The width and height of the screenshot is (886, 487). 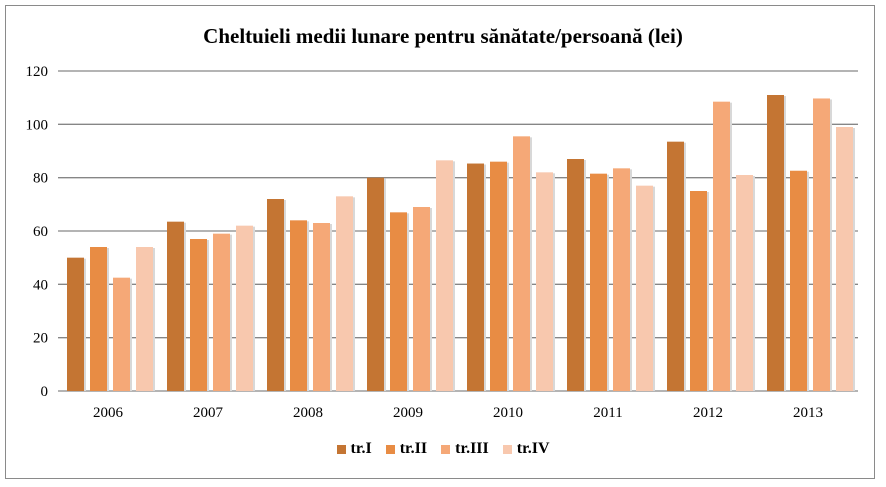 I want to click on x-tick-label: 2010, so click(x=508, y=413).